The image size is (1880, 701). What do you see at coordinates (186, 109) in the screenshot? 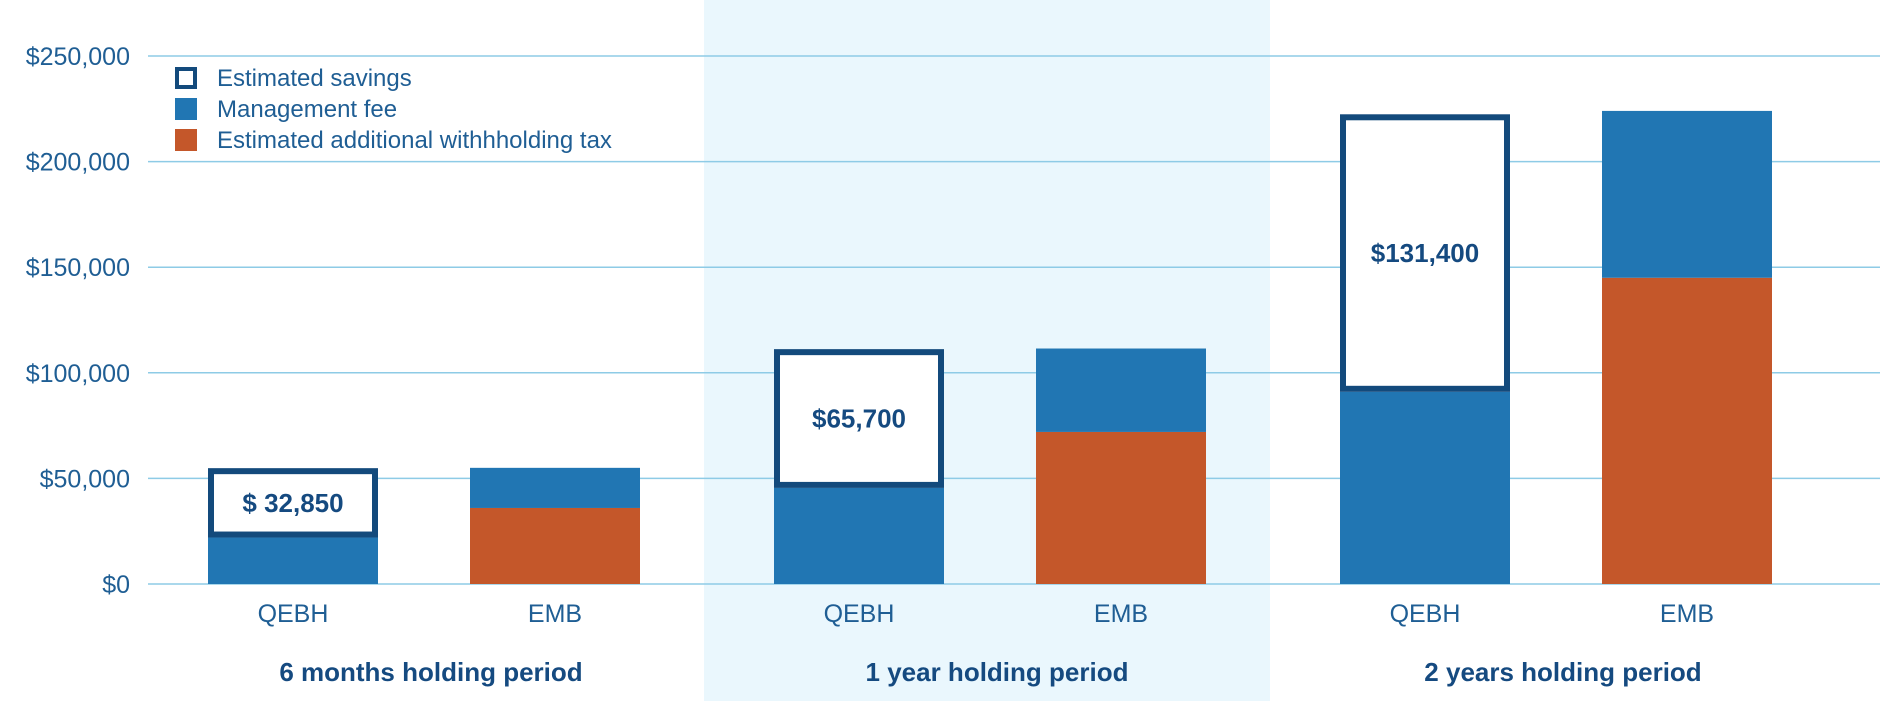
I see `legend-swatch-management-fee` at bounding box center [186, 109].